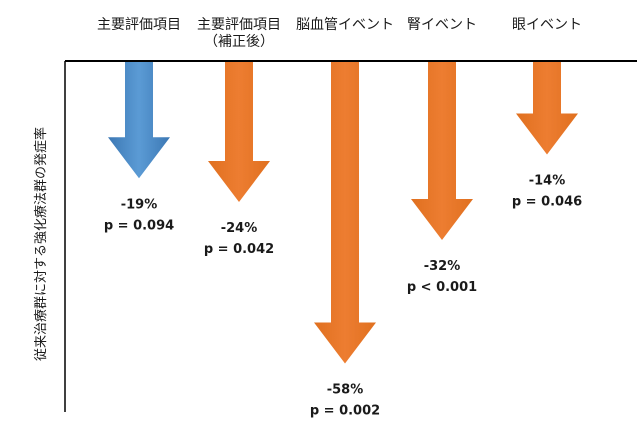  What do you see at coordinates (139, 204) in the screenshot?
I see `value-label-1: -19%` at bounding box center [139, 204].